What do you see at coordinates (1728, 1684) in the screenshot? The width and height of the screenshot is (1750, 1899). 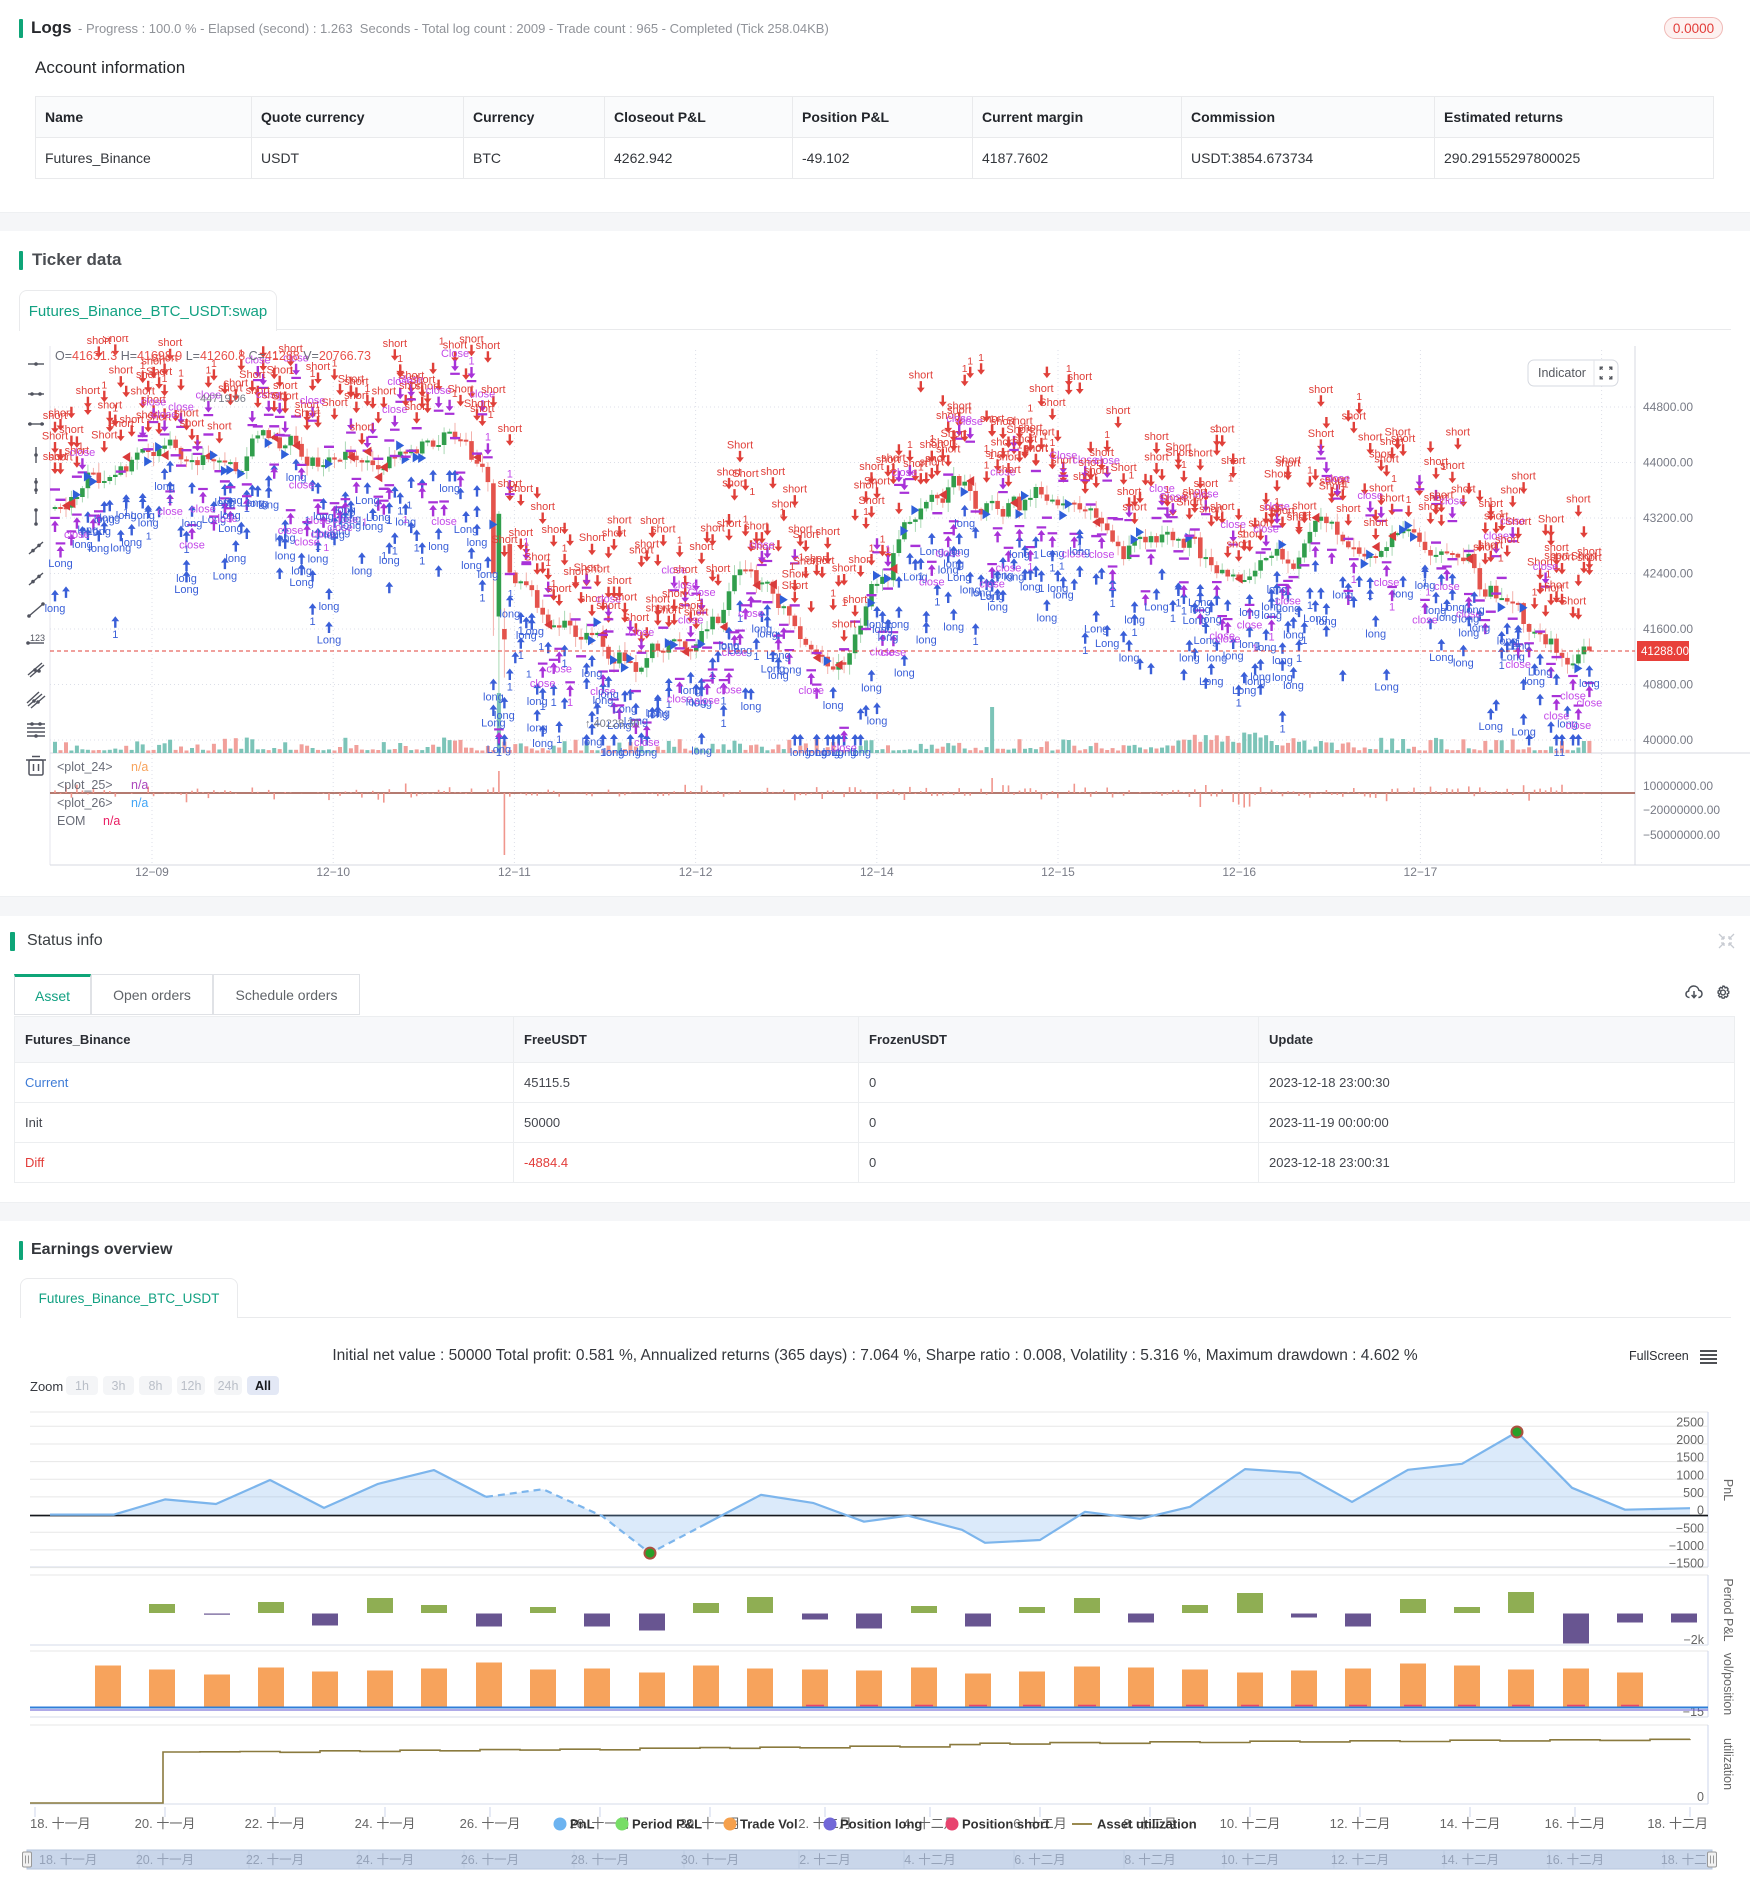 I see `svg-text: vol/position` at bounding box center [1728, 1684].